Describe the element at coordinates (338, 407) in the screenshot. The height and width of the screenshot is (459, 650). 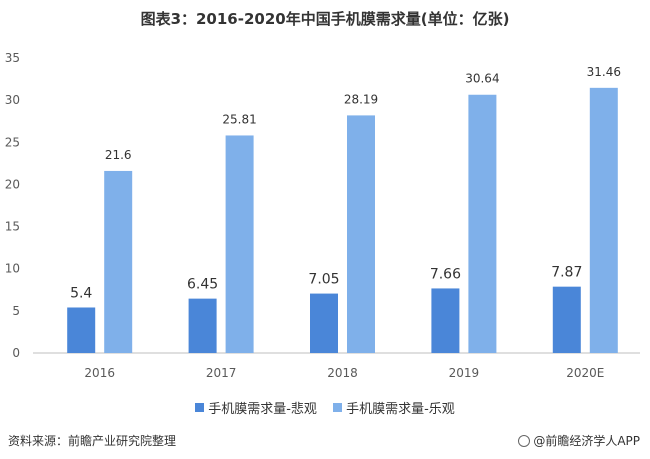
I see `legend-swatch-optimistic` at that location.